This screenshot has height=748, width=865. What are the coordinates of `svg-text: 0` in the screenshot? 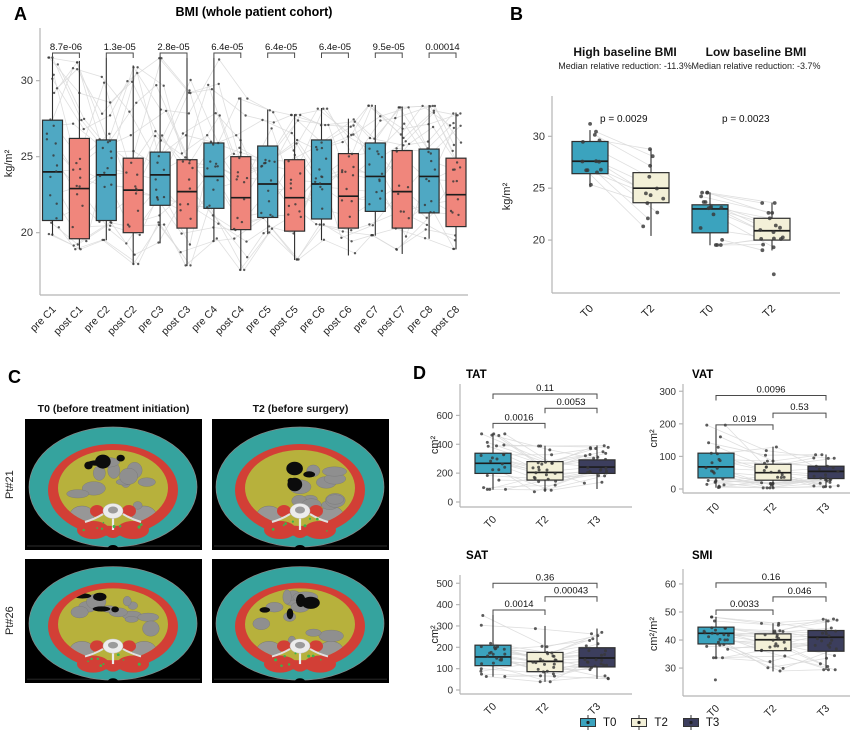 It's located at (673, 490).